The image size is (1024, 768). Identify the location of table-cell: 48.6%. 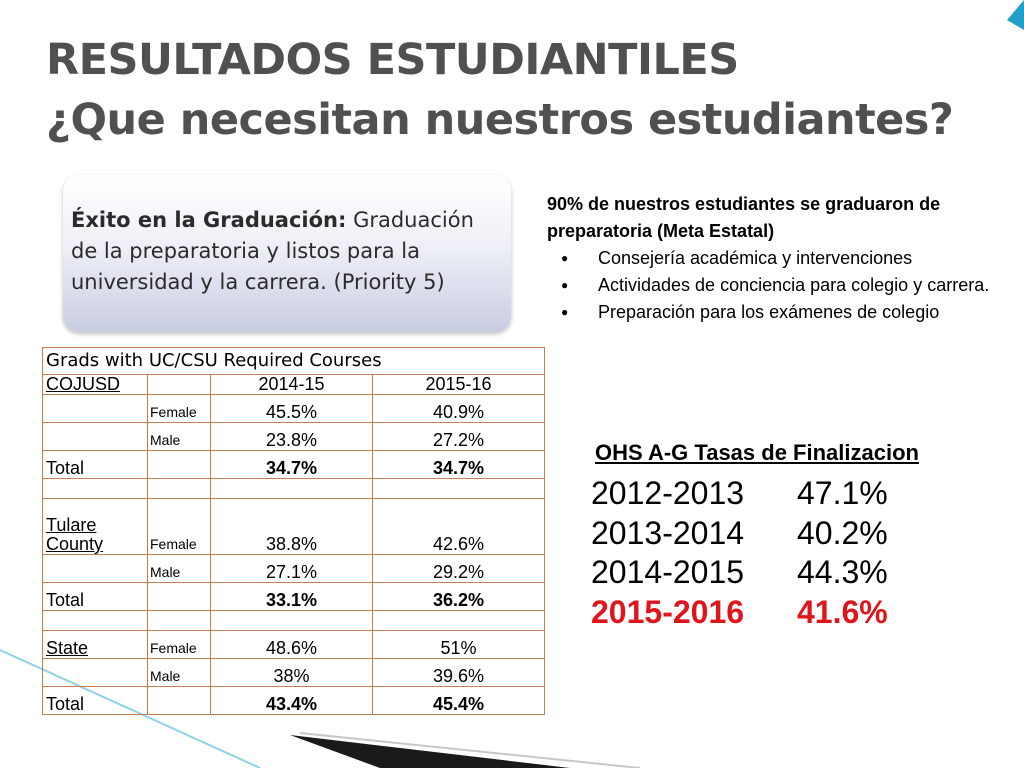
(291, 644).